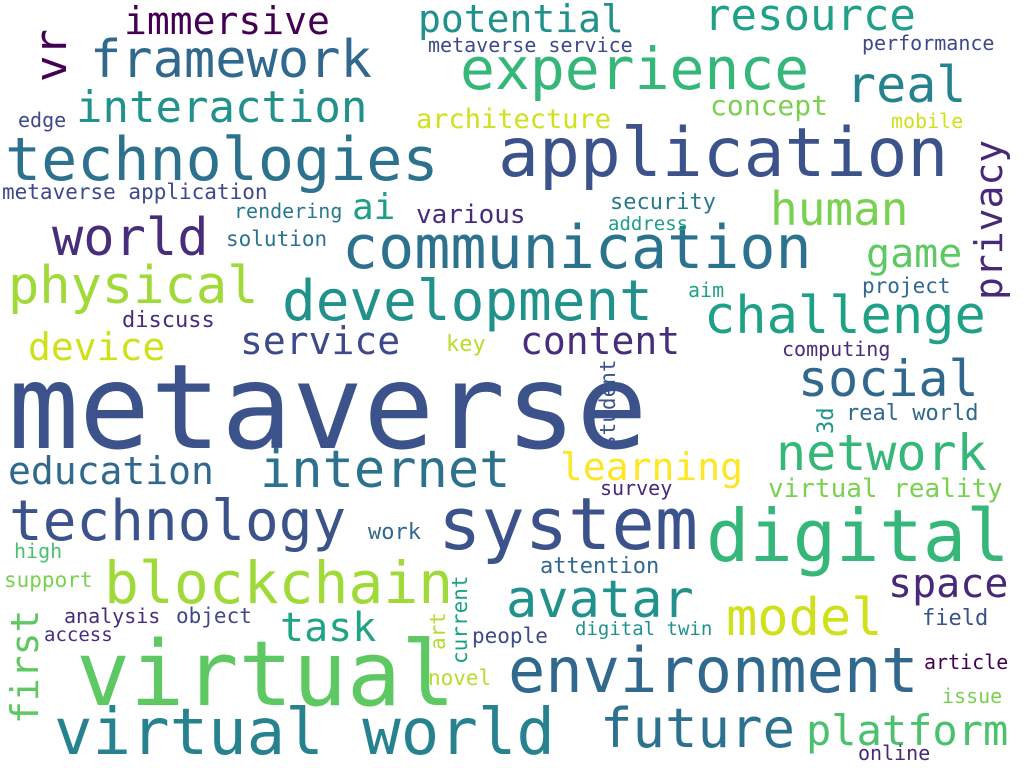  I want to click on word-education: education, so click(111, 471).